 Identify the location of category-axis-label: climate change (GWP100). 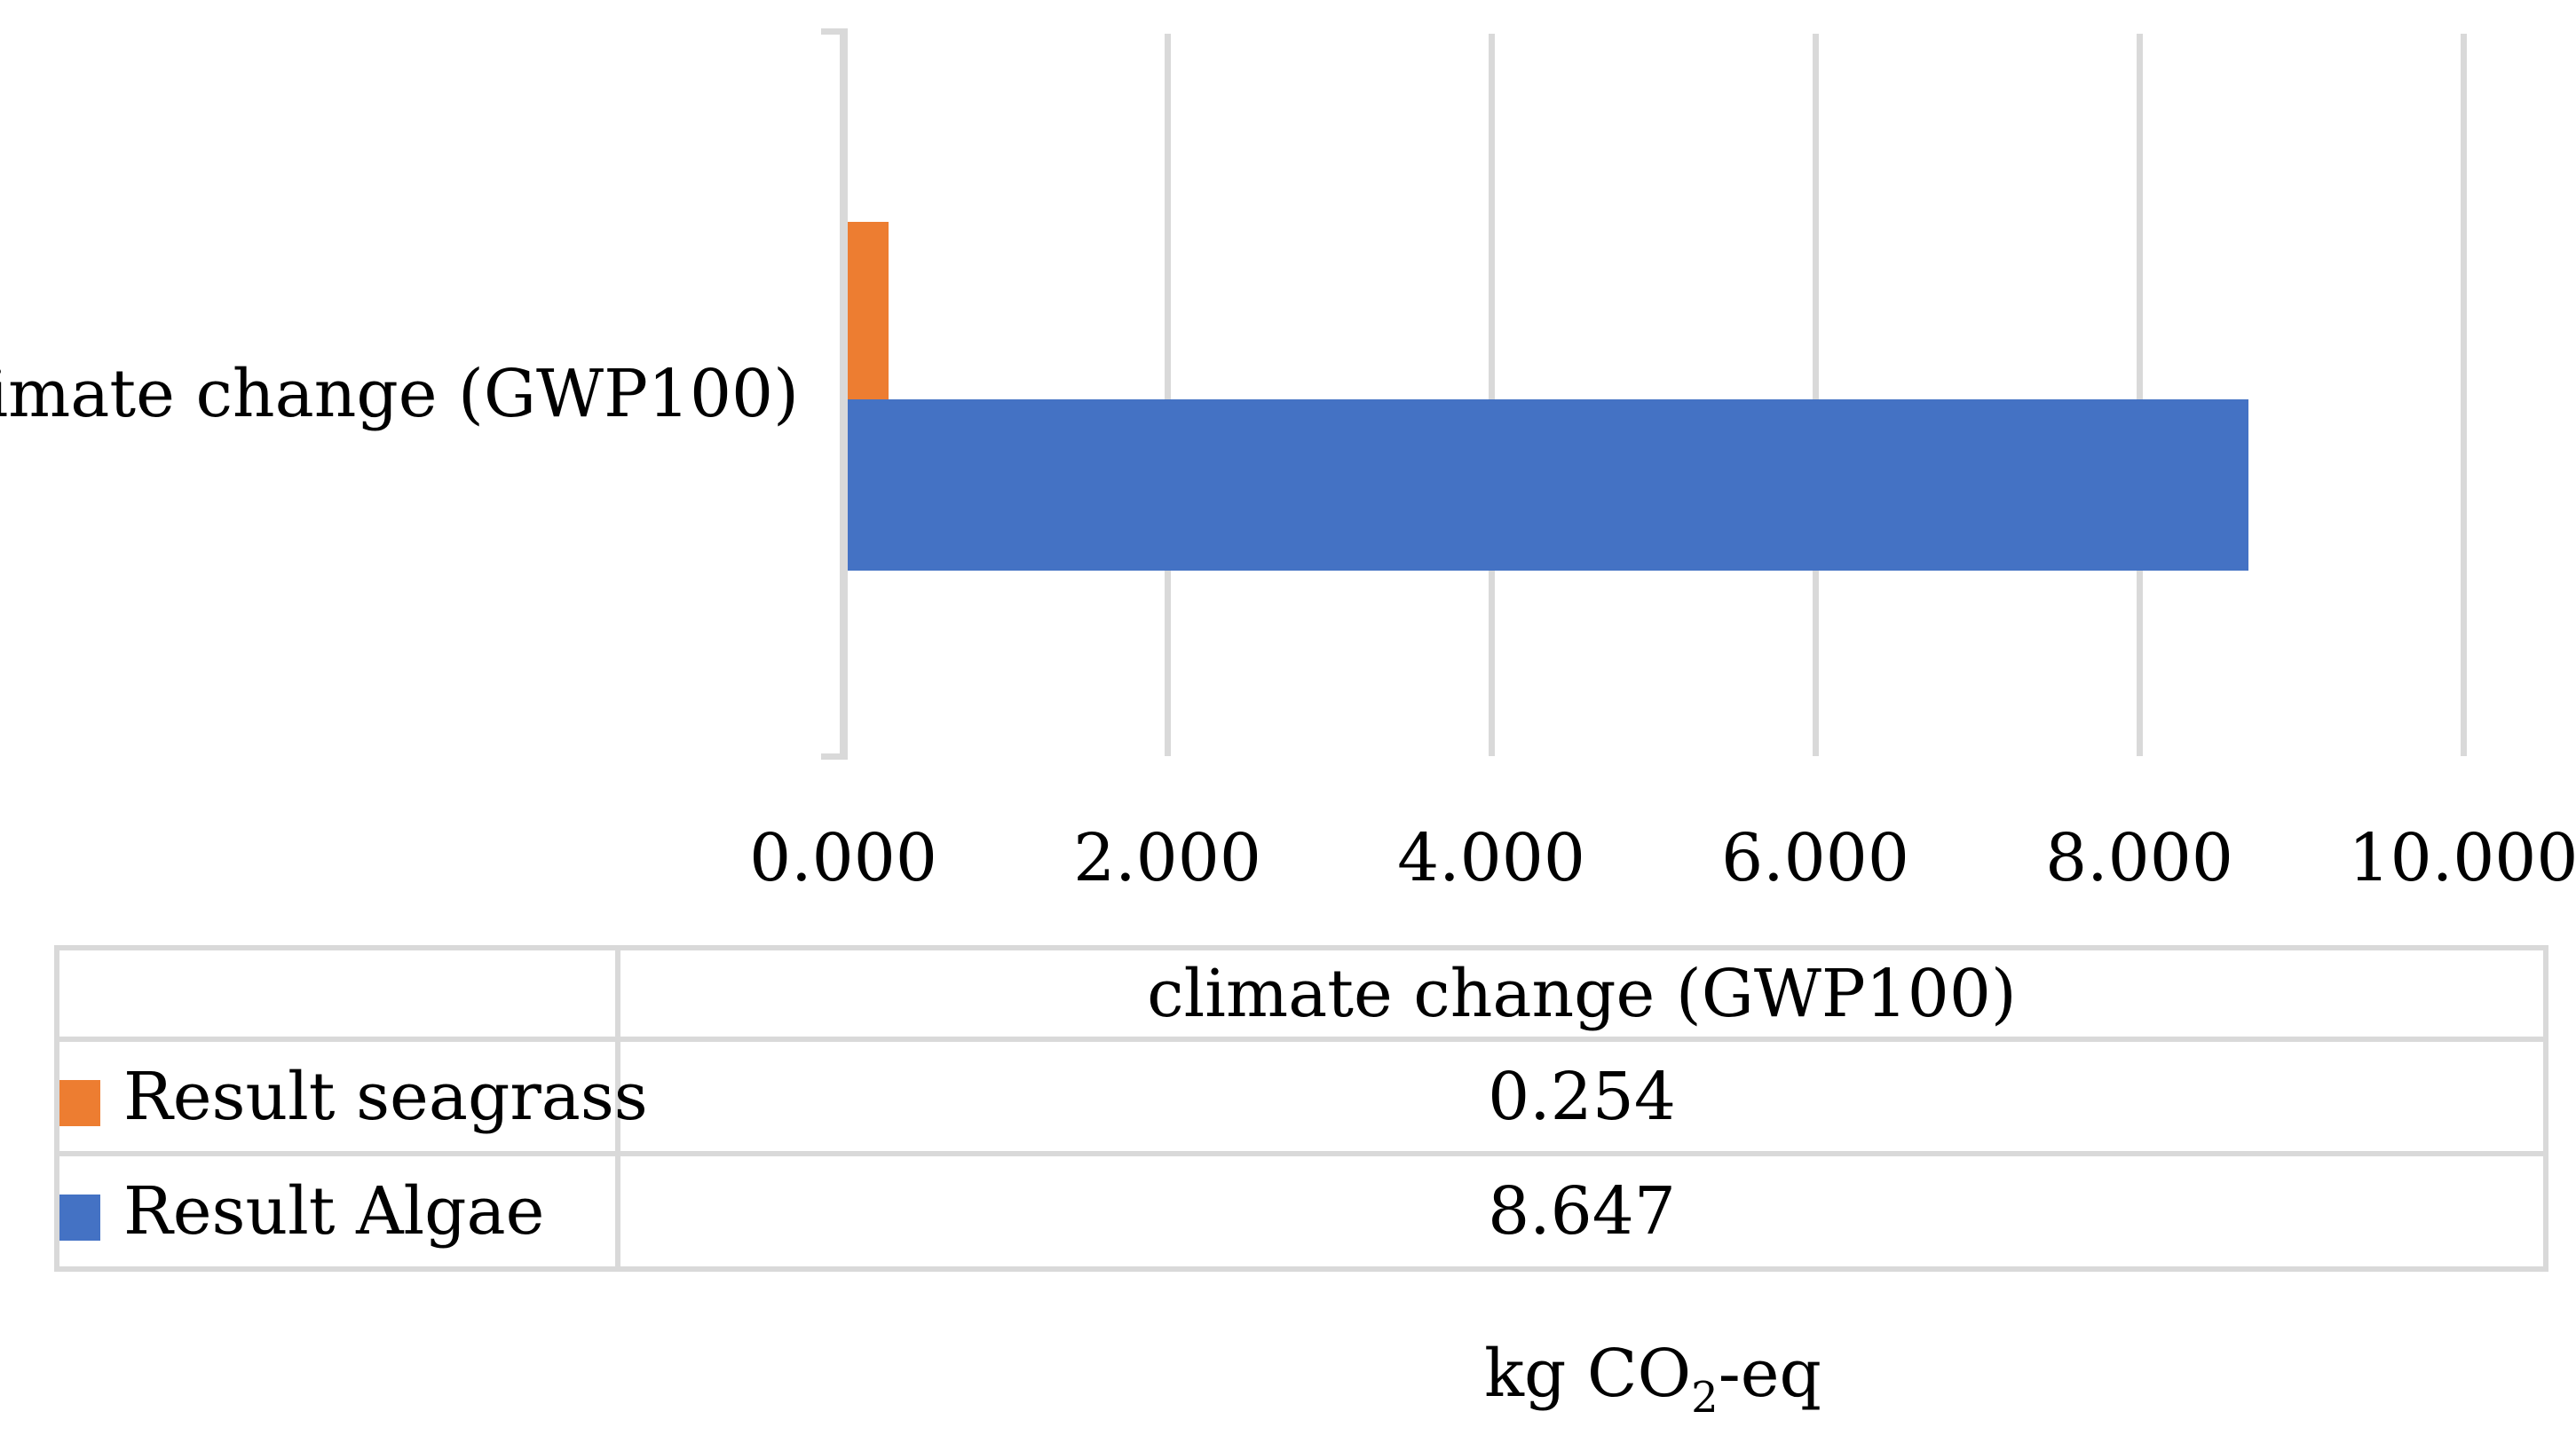
(399, 394).